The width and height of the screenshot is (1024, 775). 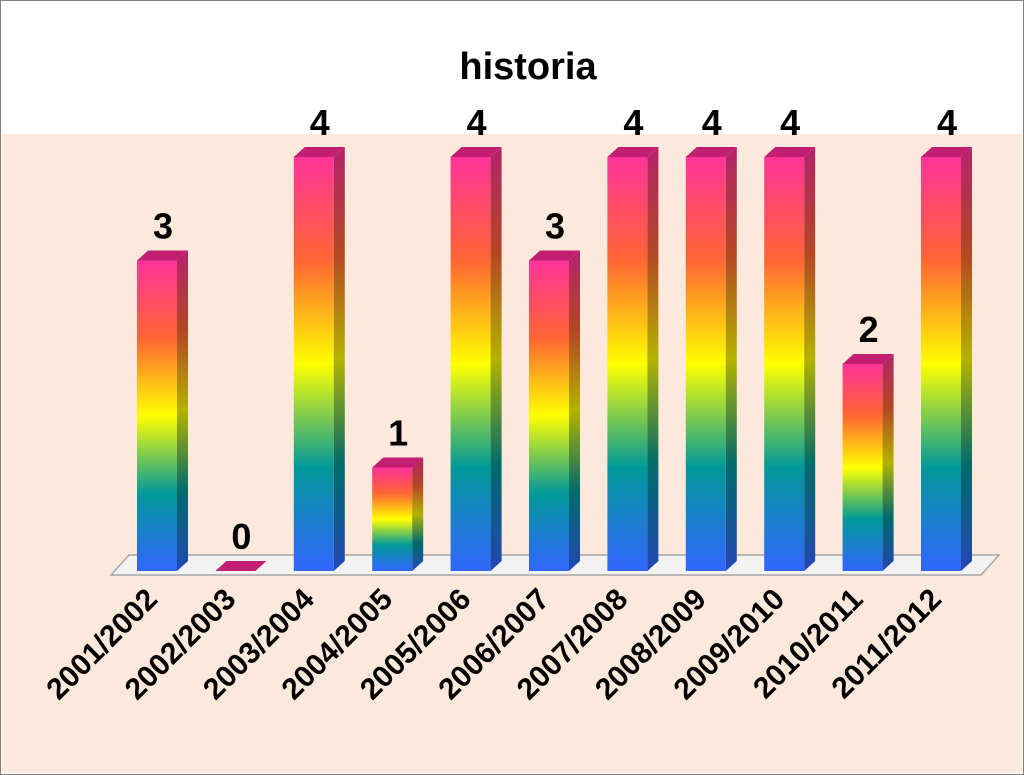 I want to click on data-label: 2, so click(x=869, y=329).